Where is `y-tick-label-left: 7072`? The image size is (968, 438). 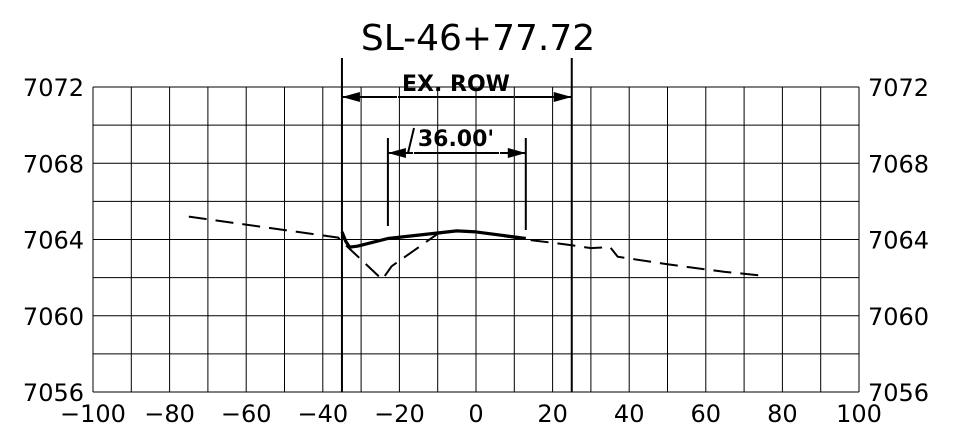 y-tick-label-left: 7072 is located at coordinates (53, 88).